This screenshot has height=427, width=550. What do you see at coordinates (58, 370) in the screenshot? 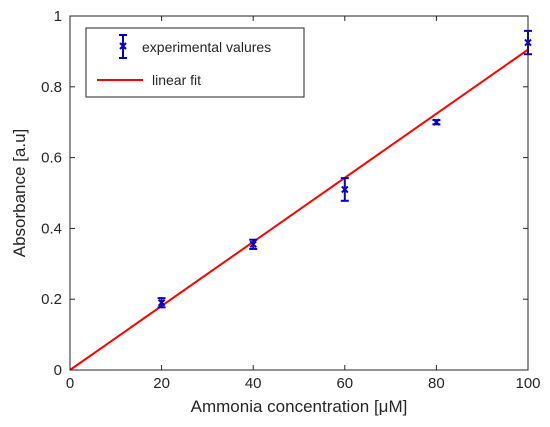
I see `y-tick-label: 0` at bounding box center [58, 370].